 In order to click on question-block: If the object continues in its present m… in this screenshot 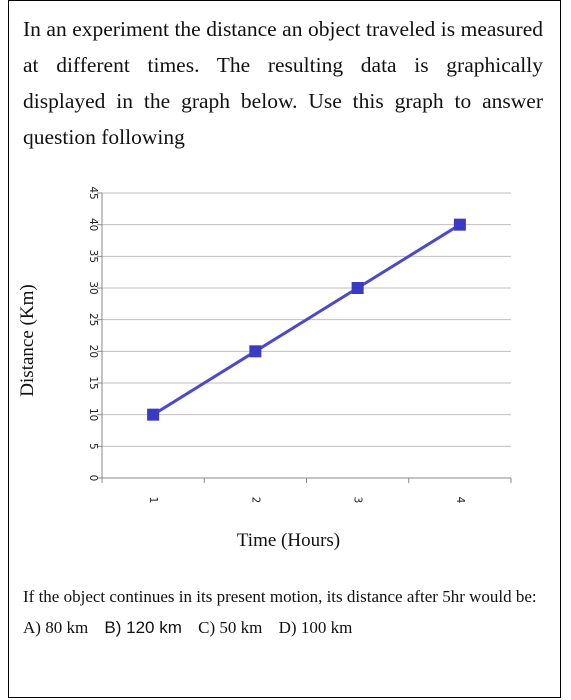, I will do `click(283, 612)`.